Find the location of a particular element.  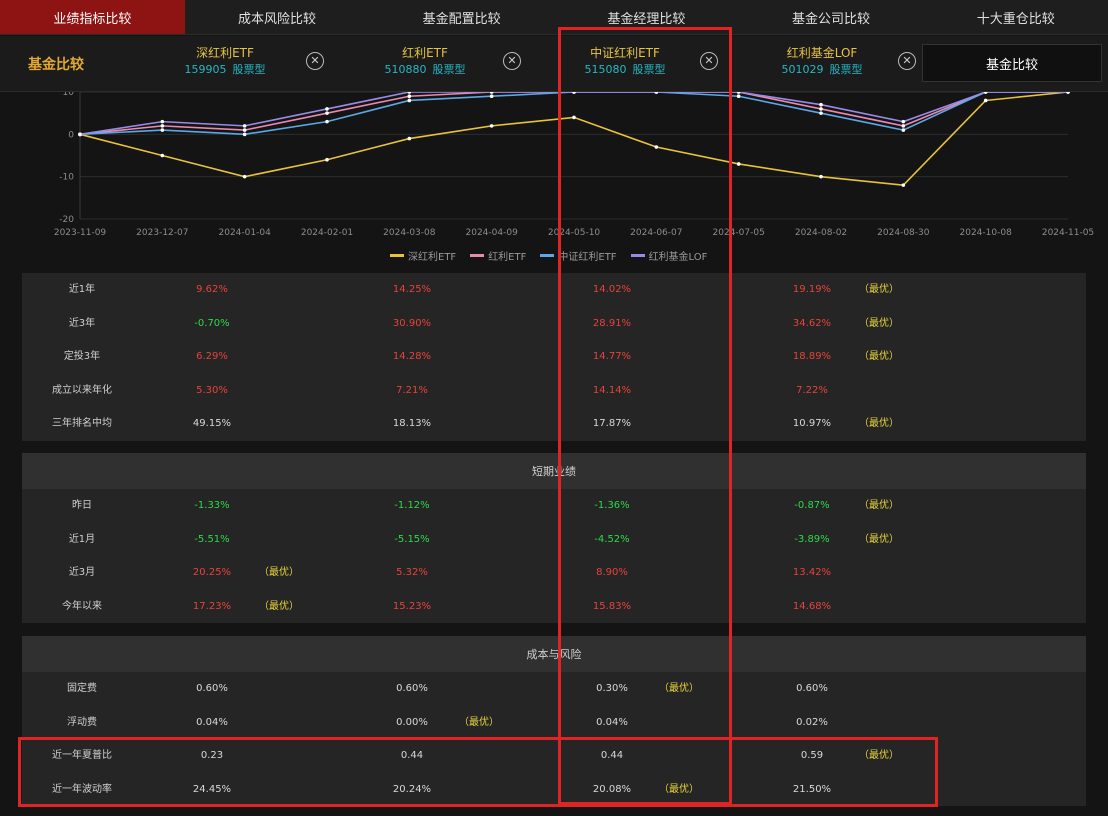

x-tick-label: 2024-01-04 is located at coordinates (245, 233).